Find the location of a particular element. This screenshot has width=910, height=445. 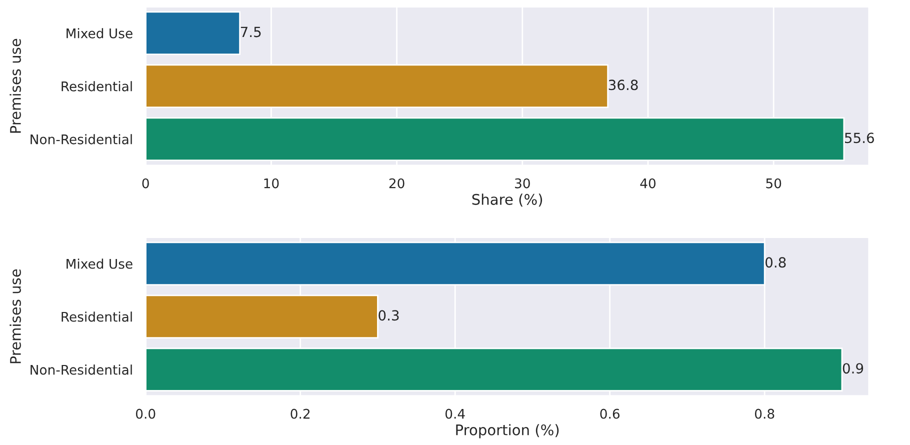

x-tick-label: 0 is located at coordinates (145, 183).